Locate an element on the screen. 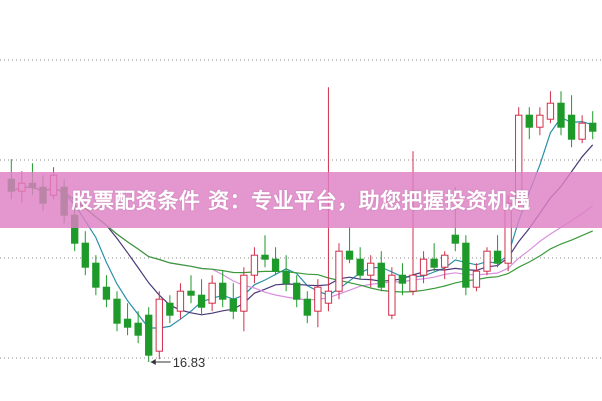 This screenshot has height=401, width=602. min-price-label: 16.83 is located at coordinates (189, 362).